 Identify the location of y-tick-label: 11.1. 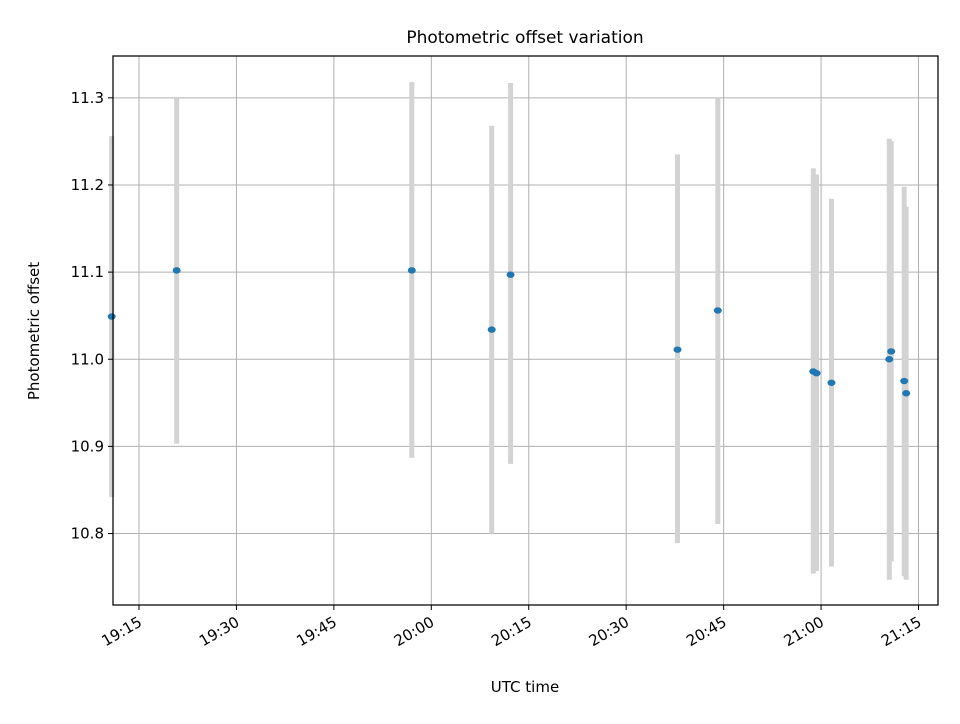
(87, 272).